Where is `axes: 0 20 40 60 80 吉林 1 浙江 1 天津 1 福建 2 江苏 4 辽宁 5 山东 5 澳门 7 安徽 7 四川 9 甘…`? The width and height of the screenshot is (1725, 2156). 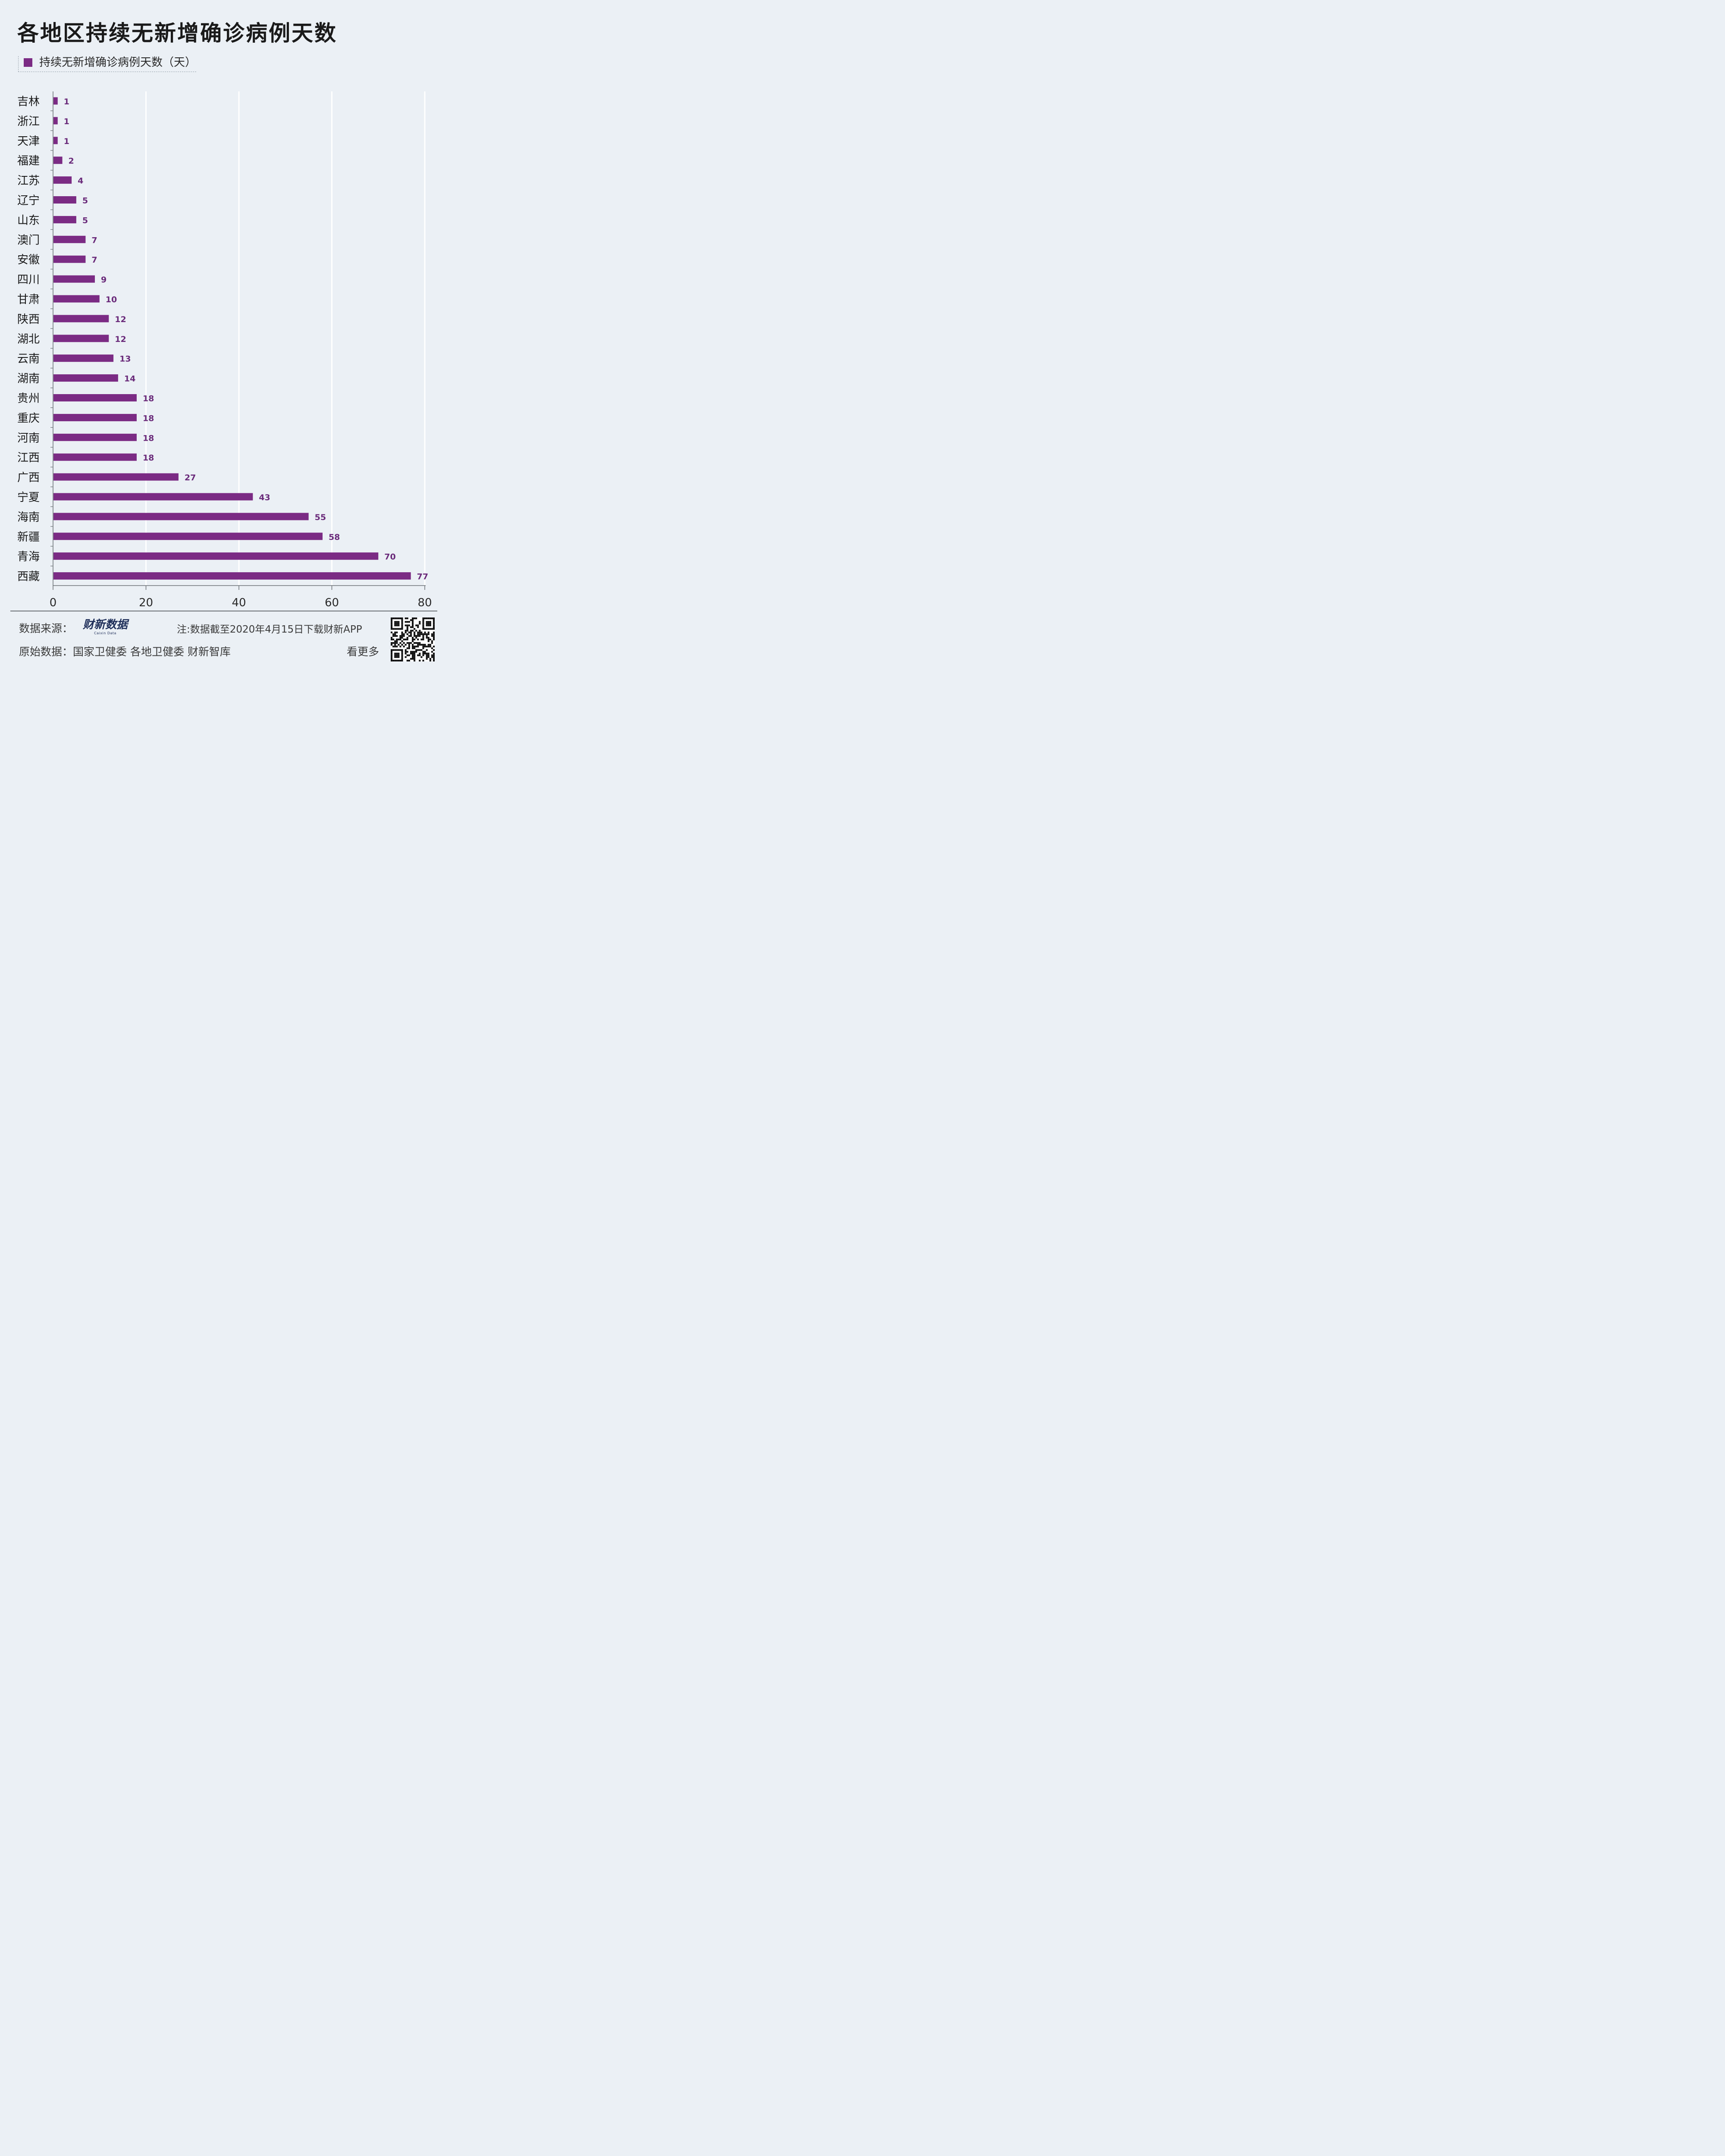 axes: 0 20 40 60 80 吉林 1 浙江 1 天津 1 福建 2 江苏 4 辽宁 5 山东 5 澳门 7 安徽 7 四川 9 甘… is located at coordinates (224, 350).